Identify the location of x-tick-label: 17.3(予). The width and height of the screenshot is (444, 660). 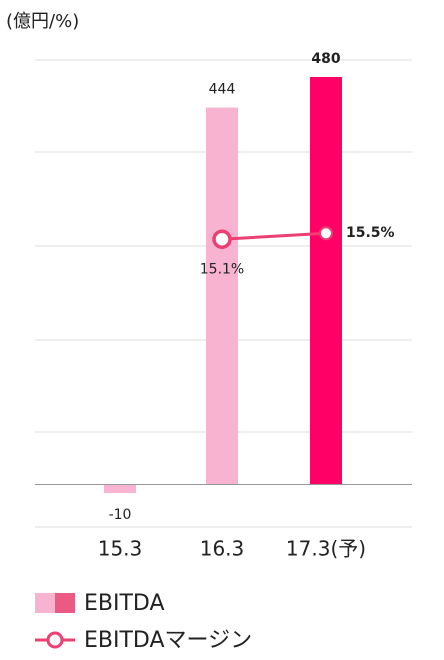
(326, 549).